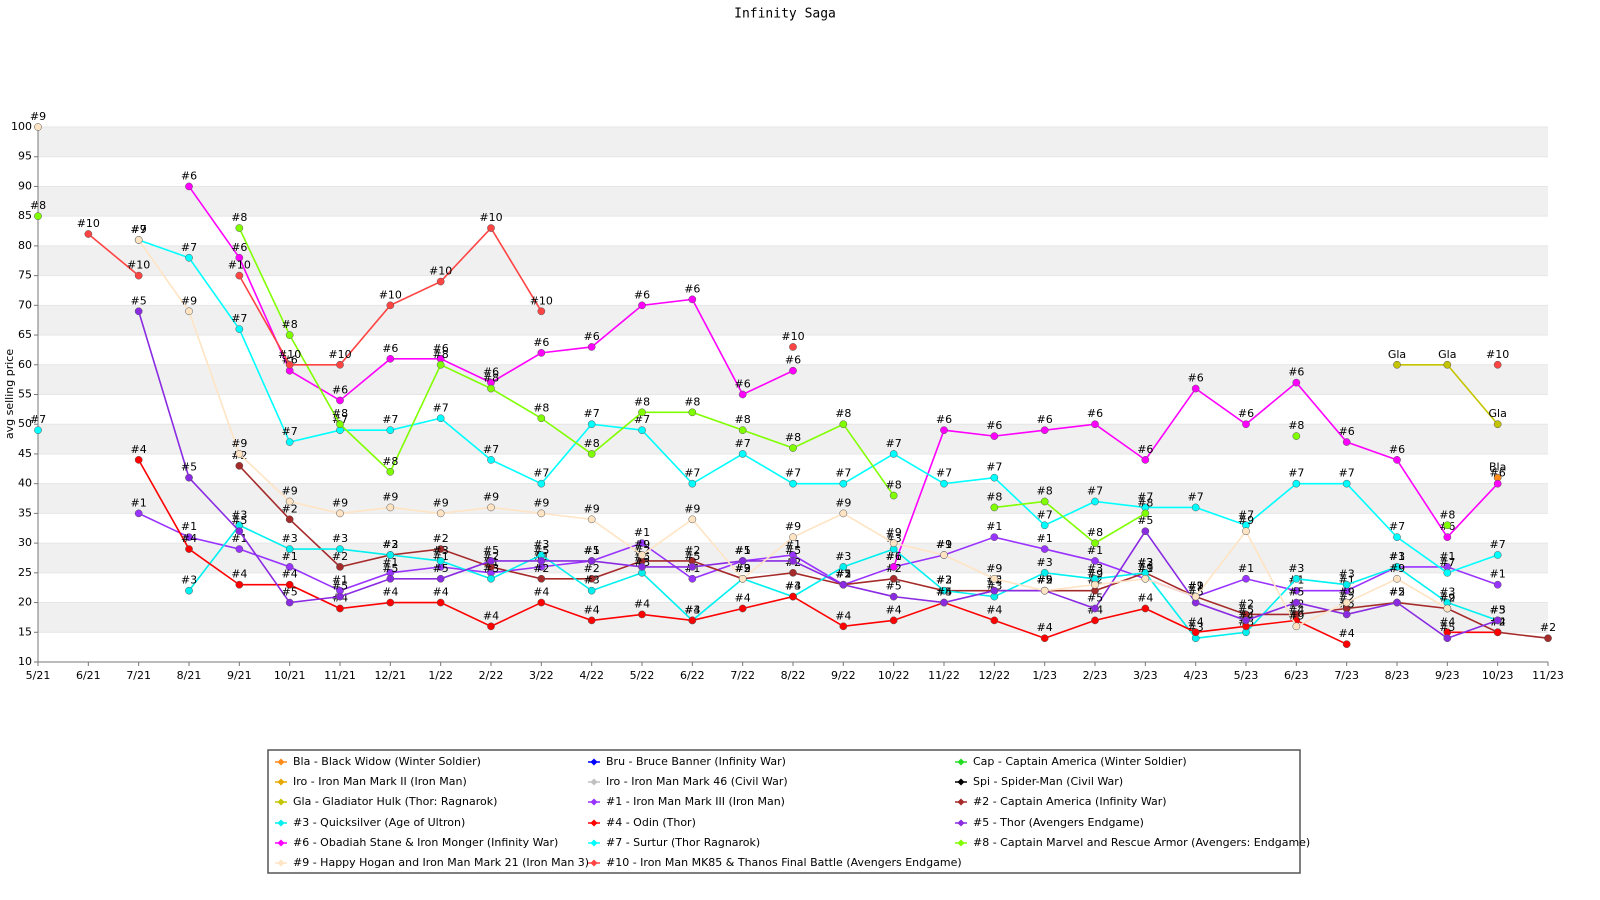  I want to click on point-label: Gla, so click(1397, 354).